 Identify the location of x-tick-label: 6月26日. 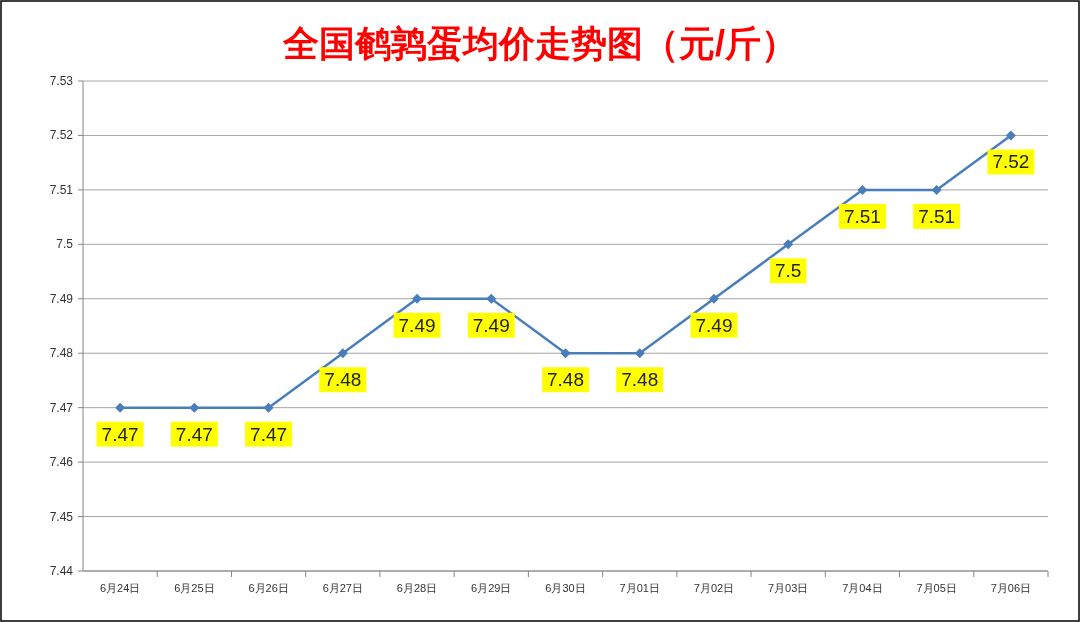
(268, 588).